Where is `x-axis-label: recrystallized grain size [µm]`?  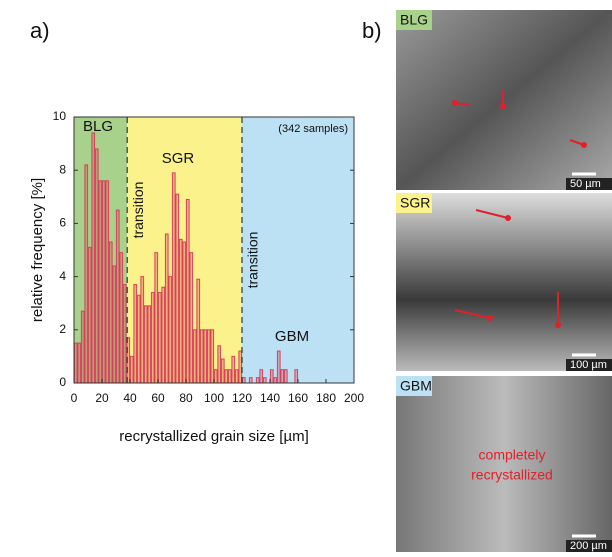
x-axis-label: recrystallized grain size [µm] is located at coordinates (214, 436).